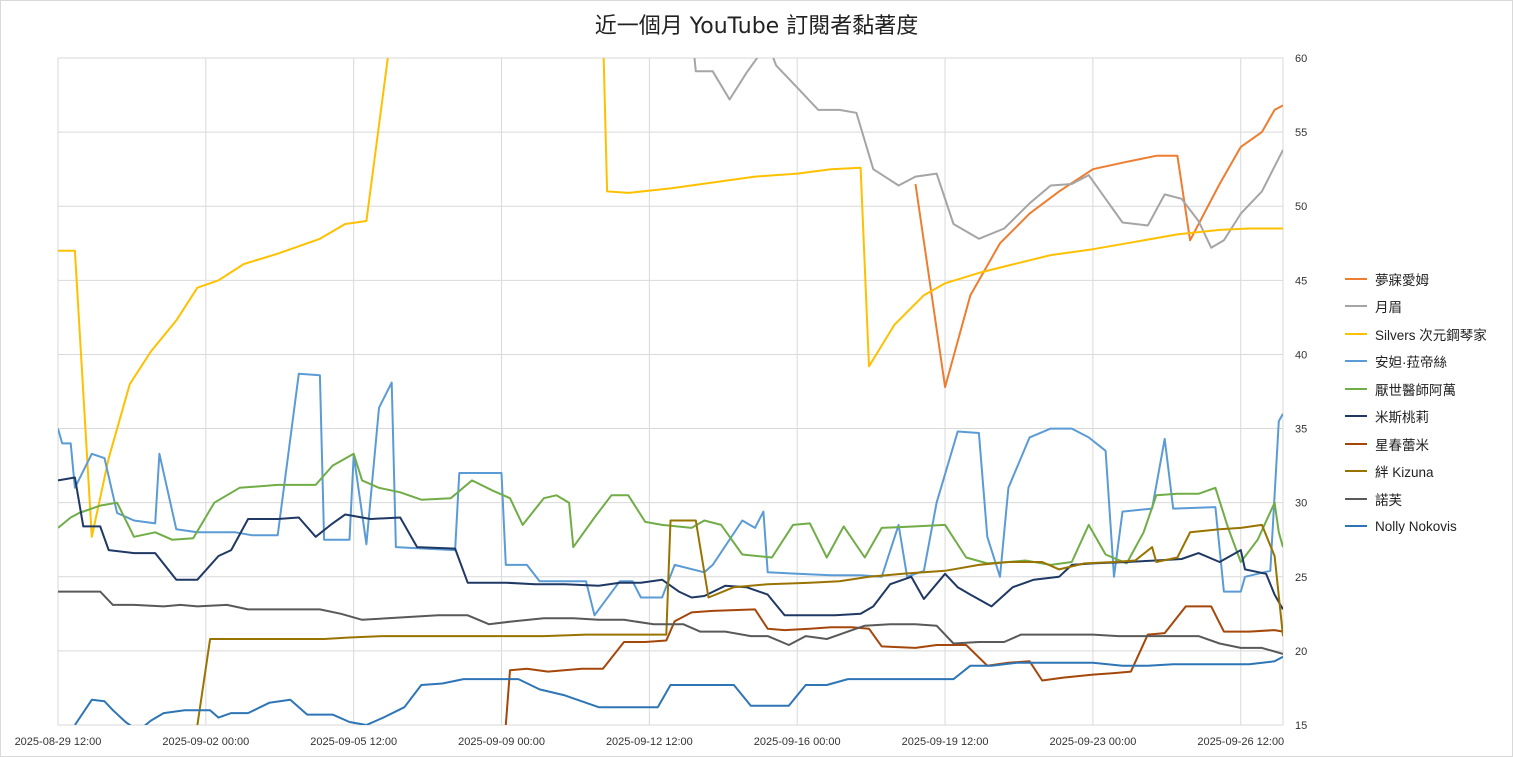 This screenshot has height=757, width=1513. I want to click on legend-item: 米斯桃莉, so click(1416, 417).